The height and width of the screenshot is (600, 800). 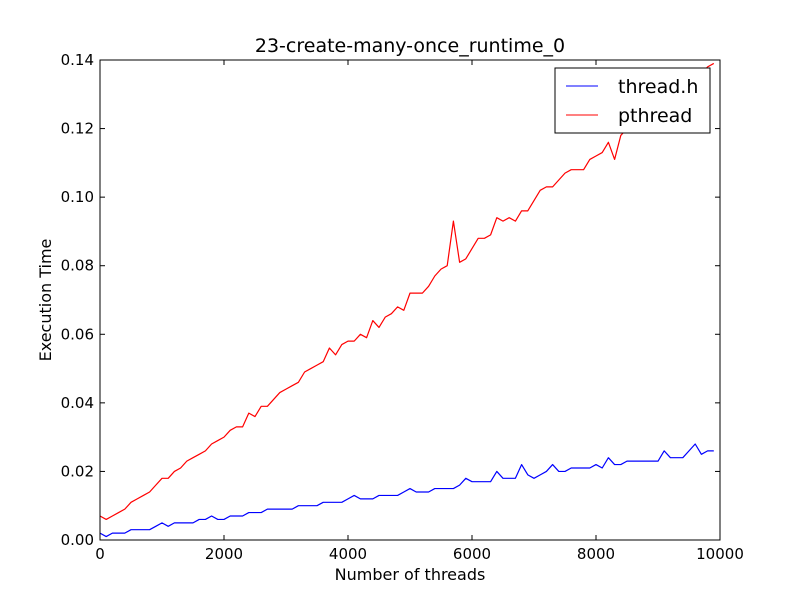 What do you see at coordinates (406, 490) in the screenshot?
I see `series-line-thread-h` at bounding box center [406, 490].